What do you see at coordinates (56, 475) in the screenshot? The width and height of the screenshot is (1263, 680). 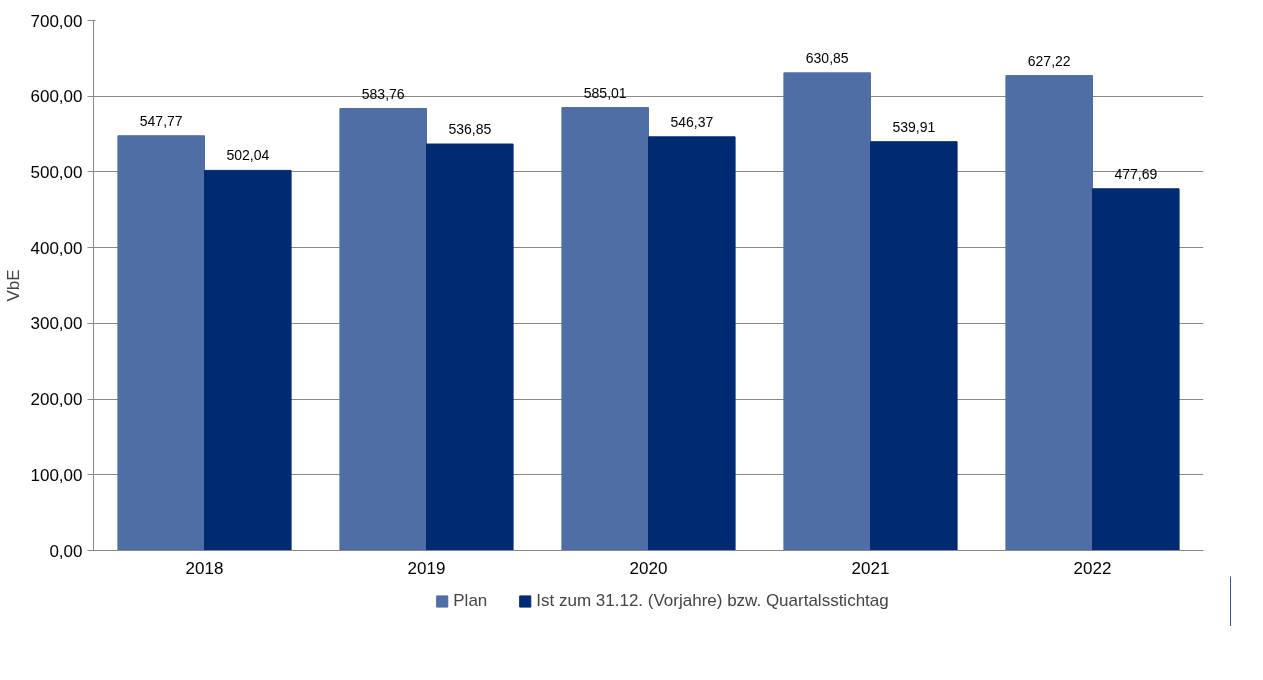 I see `y-tick-label: 100,00` at bounding box center [56, 475].